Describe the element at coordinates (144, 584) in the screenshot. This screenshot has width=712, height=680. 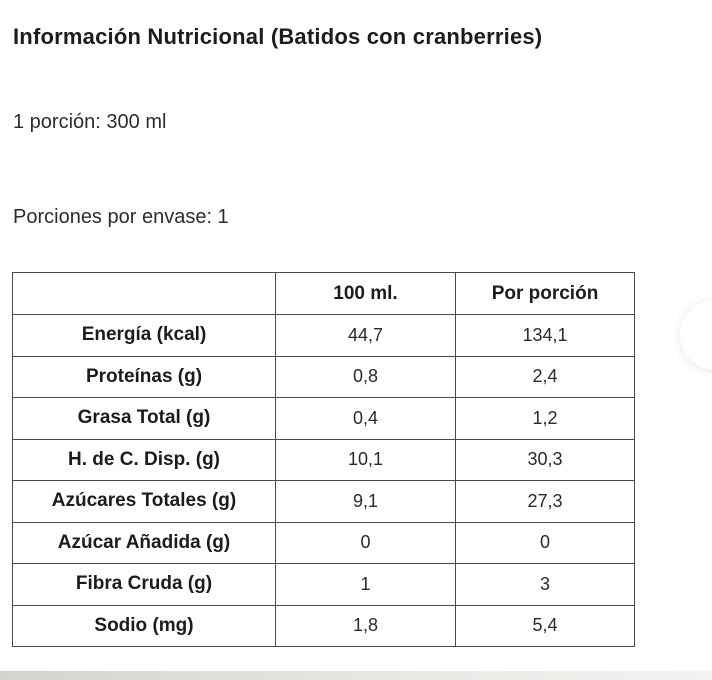
I see `nutrient-label: Fibra Cruda (g)` at that location.